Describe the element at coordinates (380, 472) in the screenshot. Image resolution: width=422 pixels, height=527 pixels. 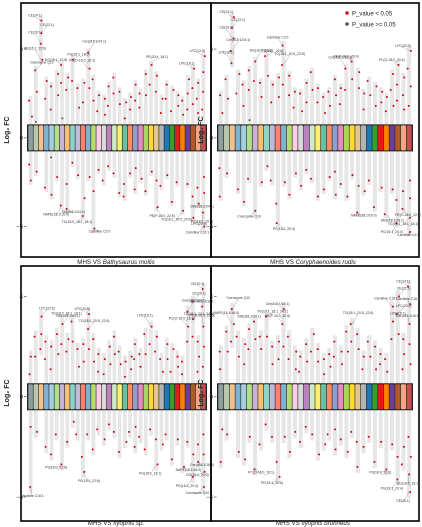
I see `lipid-annotation-label: PS(18:0_22:6)` at that location.